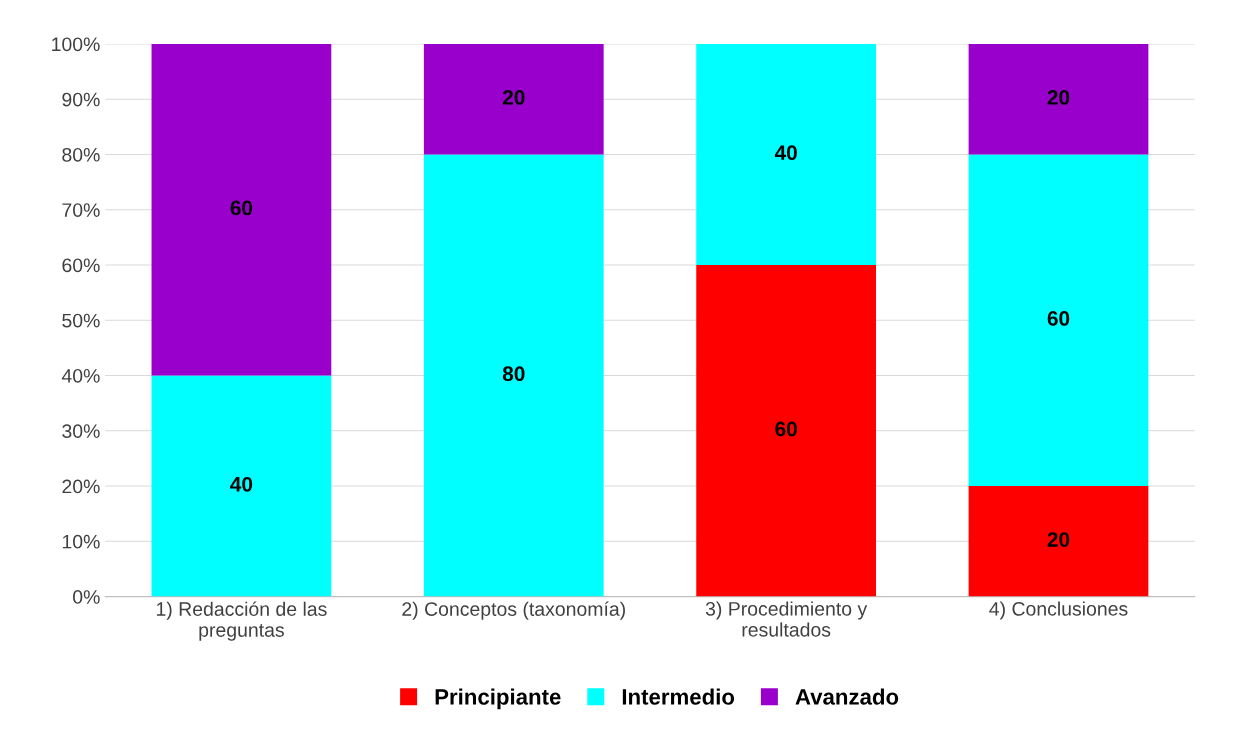 This screenshot has height=732, width=1238. I want to click on data-label: 80, so click(513, 374).